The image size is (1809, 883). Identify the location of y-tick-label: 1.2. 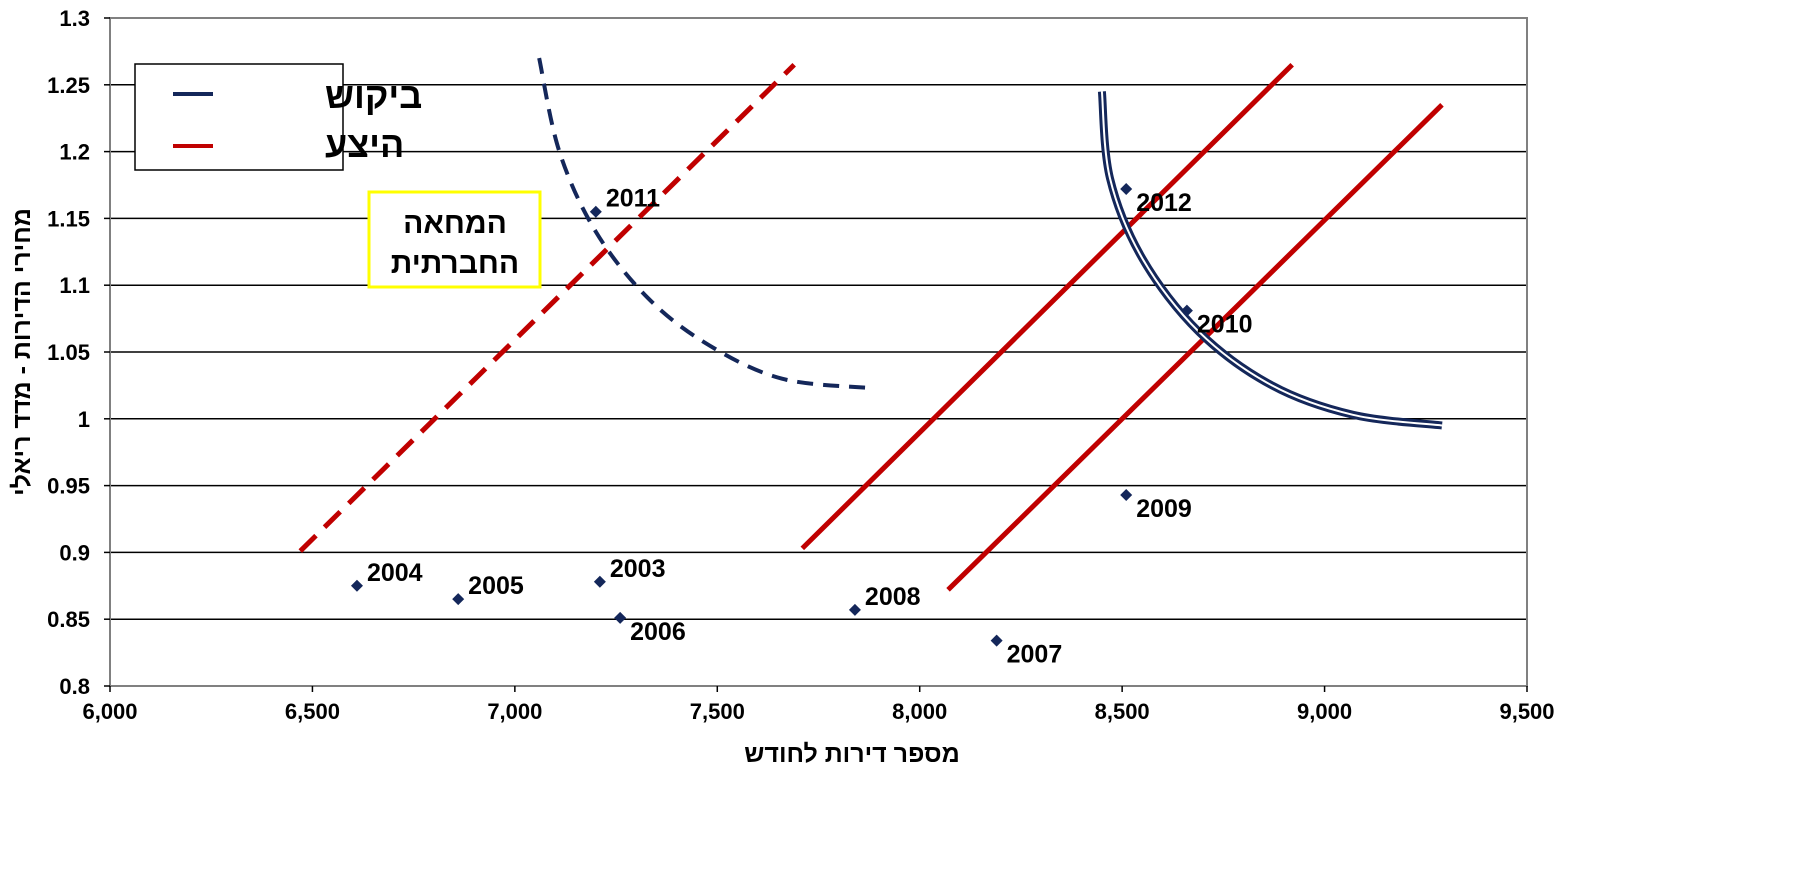
(74, 152).